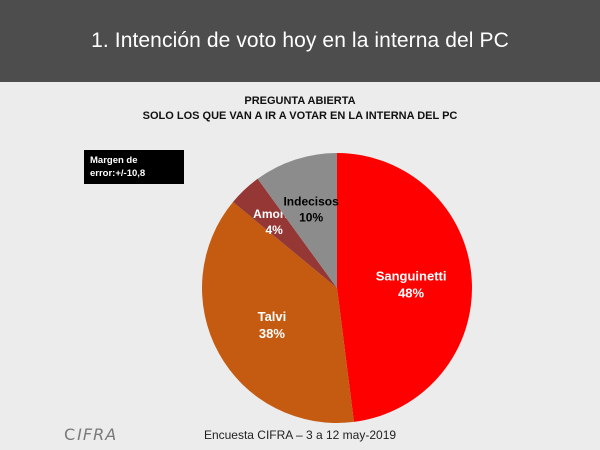  I want to click on cifra-logo: CIFRA, so click(90, 434).